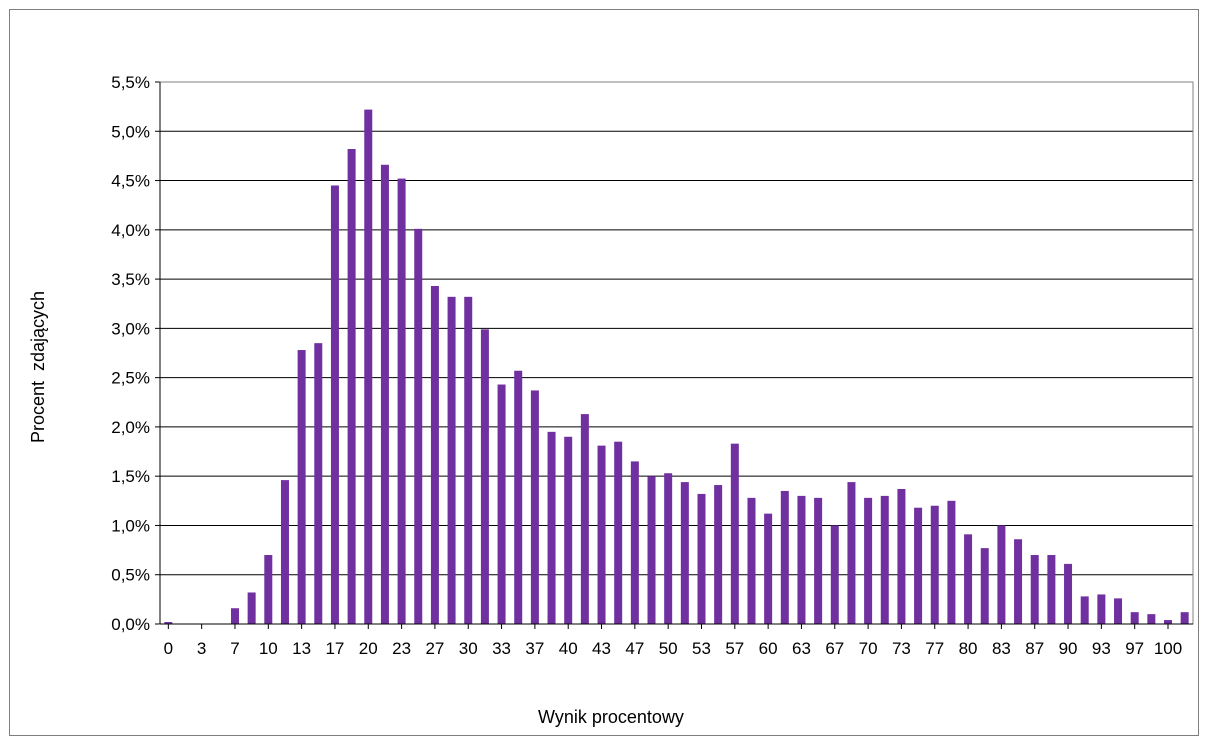  I want to click on y-tick-label: 1,0%, so click(130, 525).